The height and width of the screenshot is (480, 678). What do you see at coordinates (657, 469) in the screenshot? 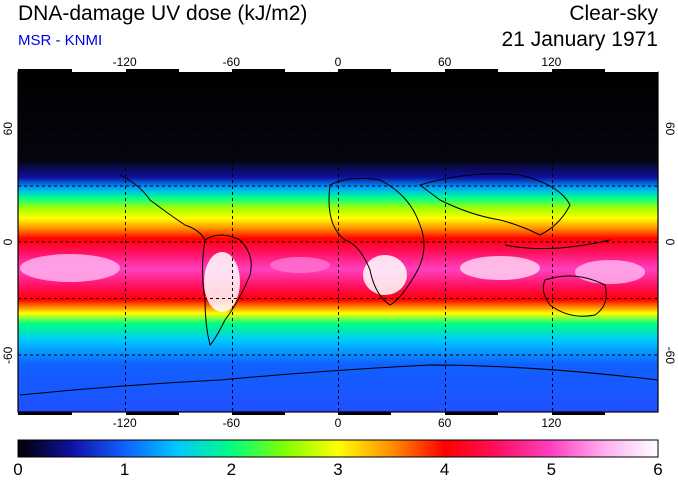
I see `colorbar-tick-label: 6` at bounding box center [657, 469].